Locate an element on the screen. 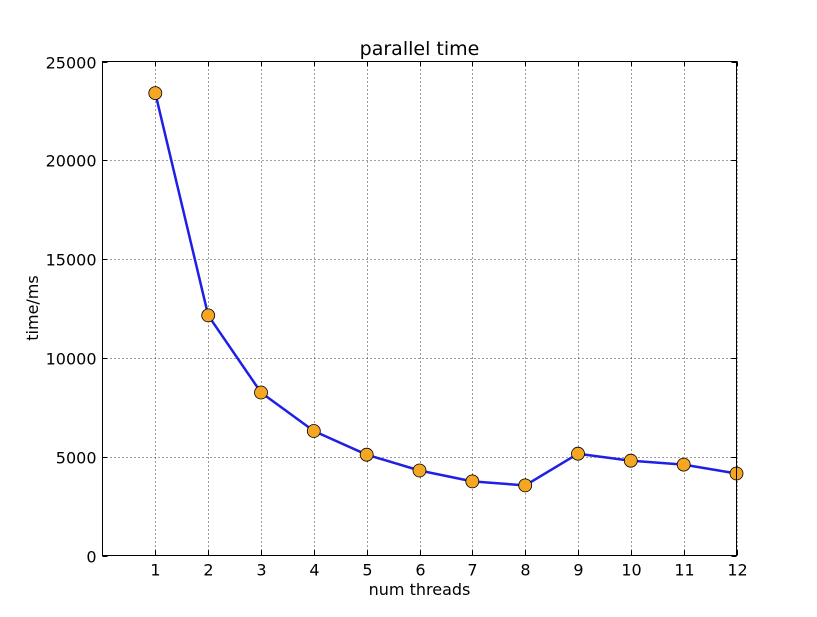 Image resolution: width=817 pixels, height=617 pixels. x-tick-label: 7 is located at coordinates (472, 570).